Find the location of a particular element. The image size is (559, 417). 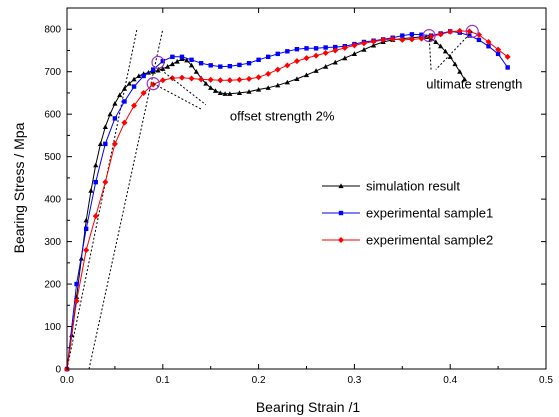

y-tick-label: 700 is located at coordinates (52, 72).